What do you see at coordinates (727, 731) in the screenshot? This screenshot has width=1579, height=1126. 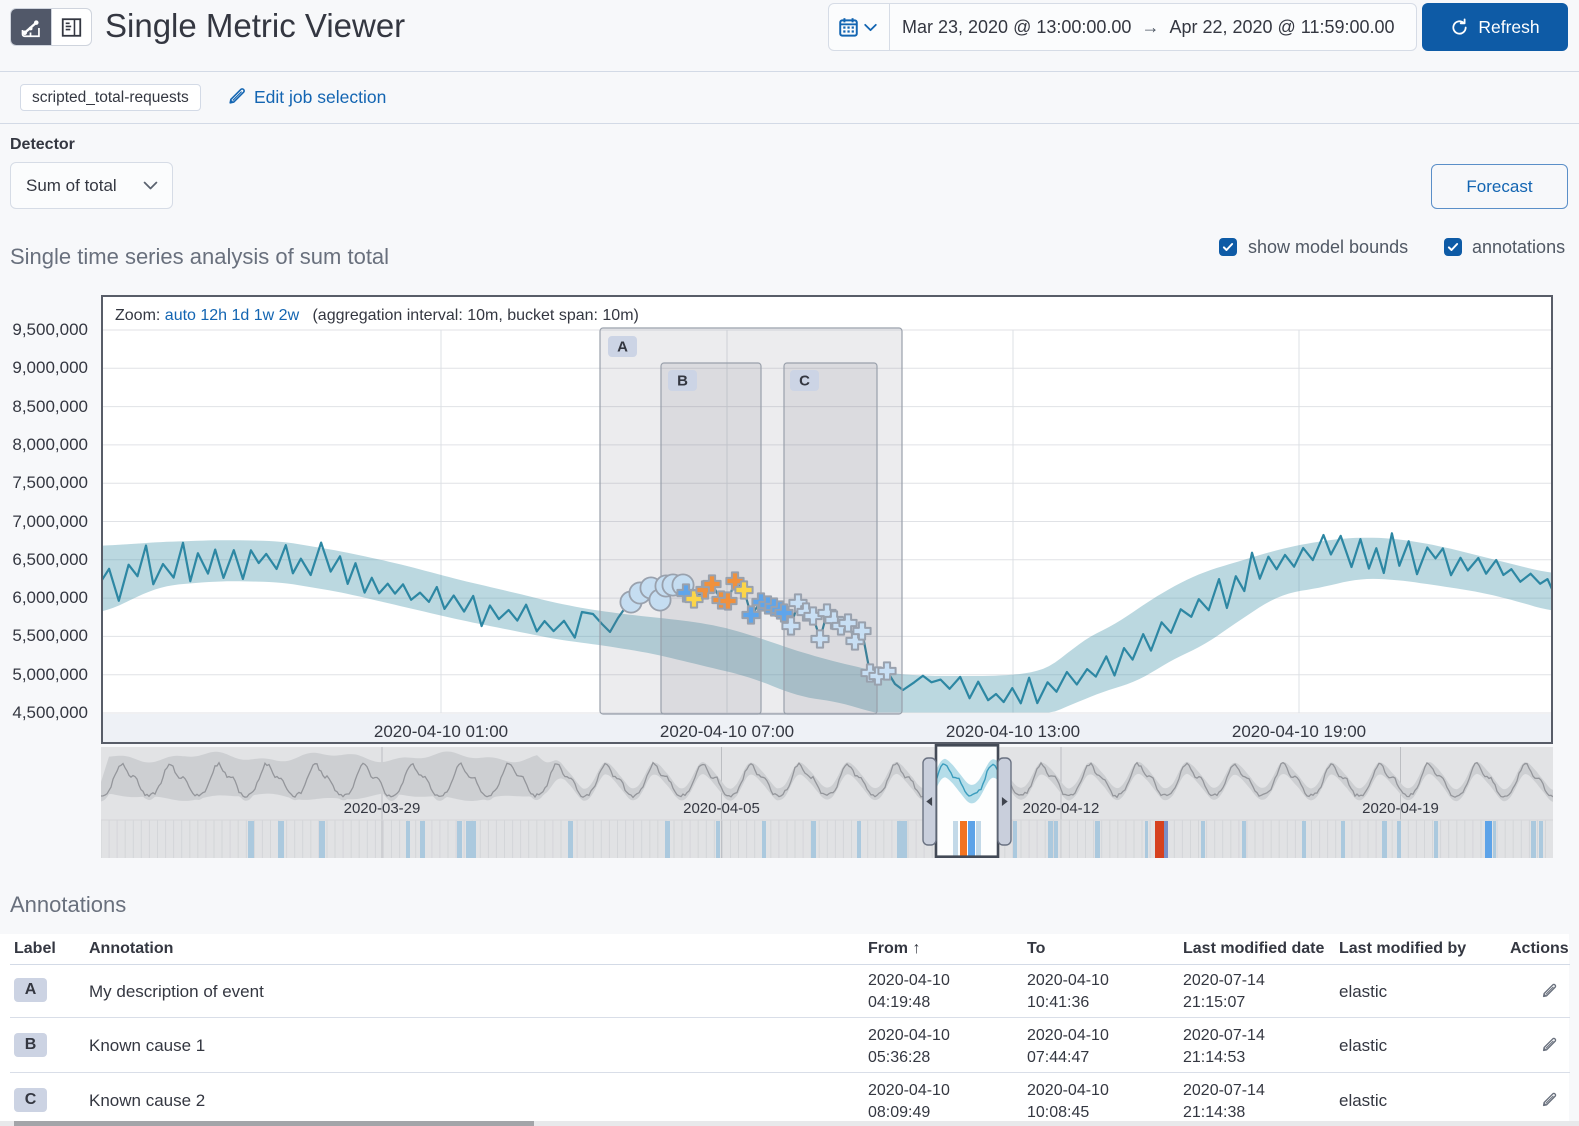 I see `svg-text: 2020-04-10 07:00` at bounding box center [727, 731].